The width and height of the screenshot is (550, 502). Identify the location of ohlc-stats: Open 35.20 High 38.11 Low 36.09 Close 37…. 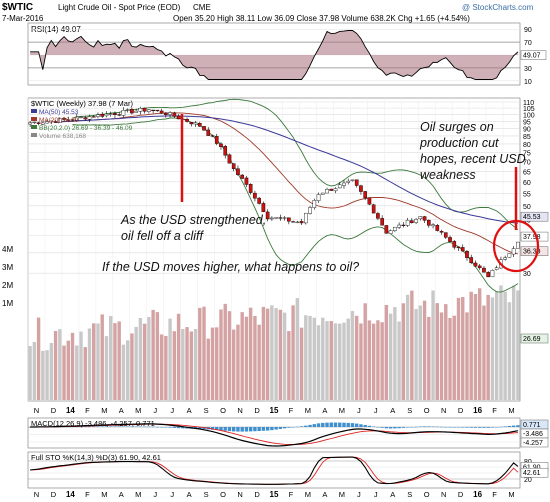
(321, 18).